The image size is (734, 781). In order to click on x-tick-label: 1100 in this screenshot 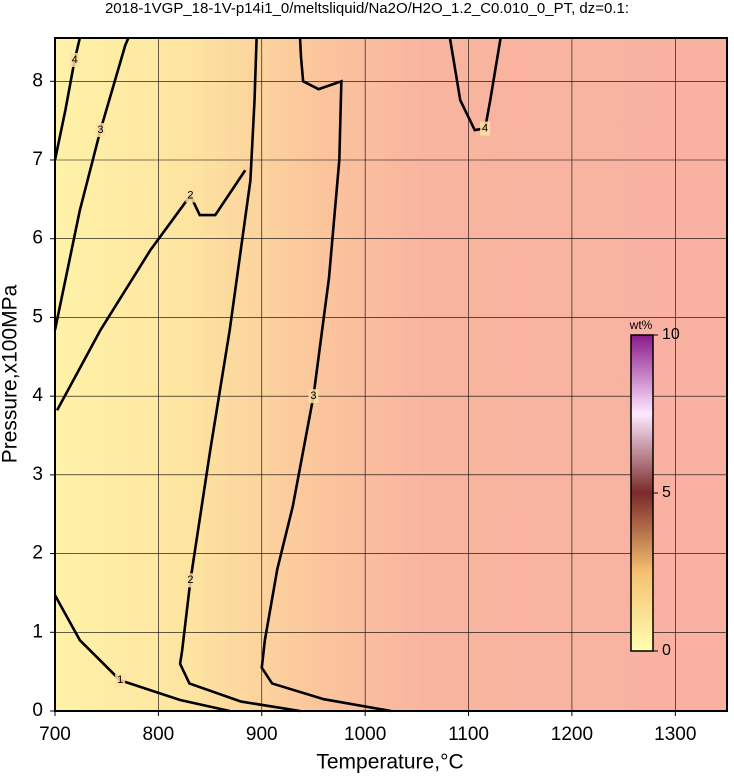, I will do `click(468, 734)`.